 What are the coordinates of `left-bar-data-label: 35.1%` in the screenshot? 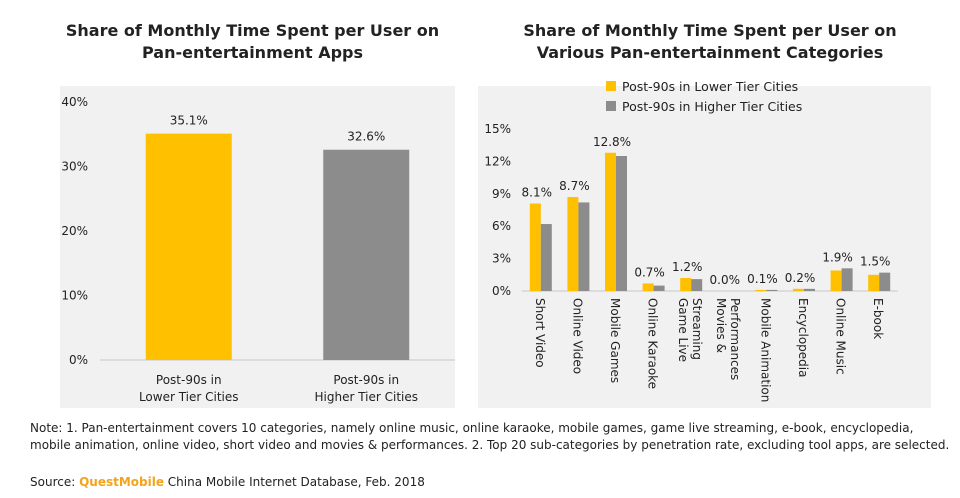 It's located at (189, 121).